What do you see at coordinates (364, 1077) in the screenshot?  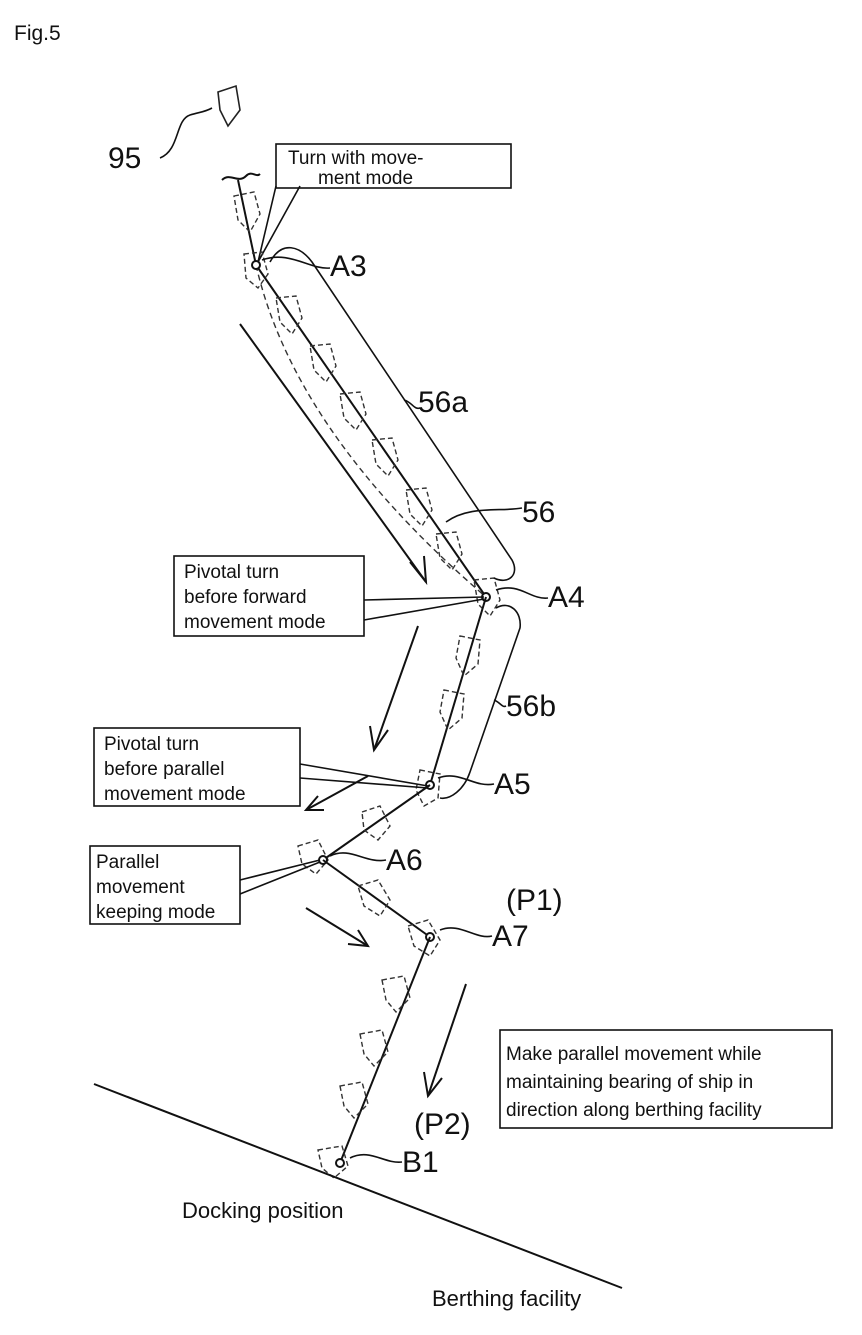 I see `boat-markers-lower` at bounding box center [364, 1077].